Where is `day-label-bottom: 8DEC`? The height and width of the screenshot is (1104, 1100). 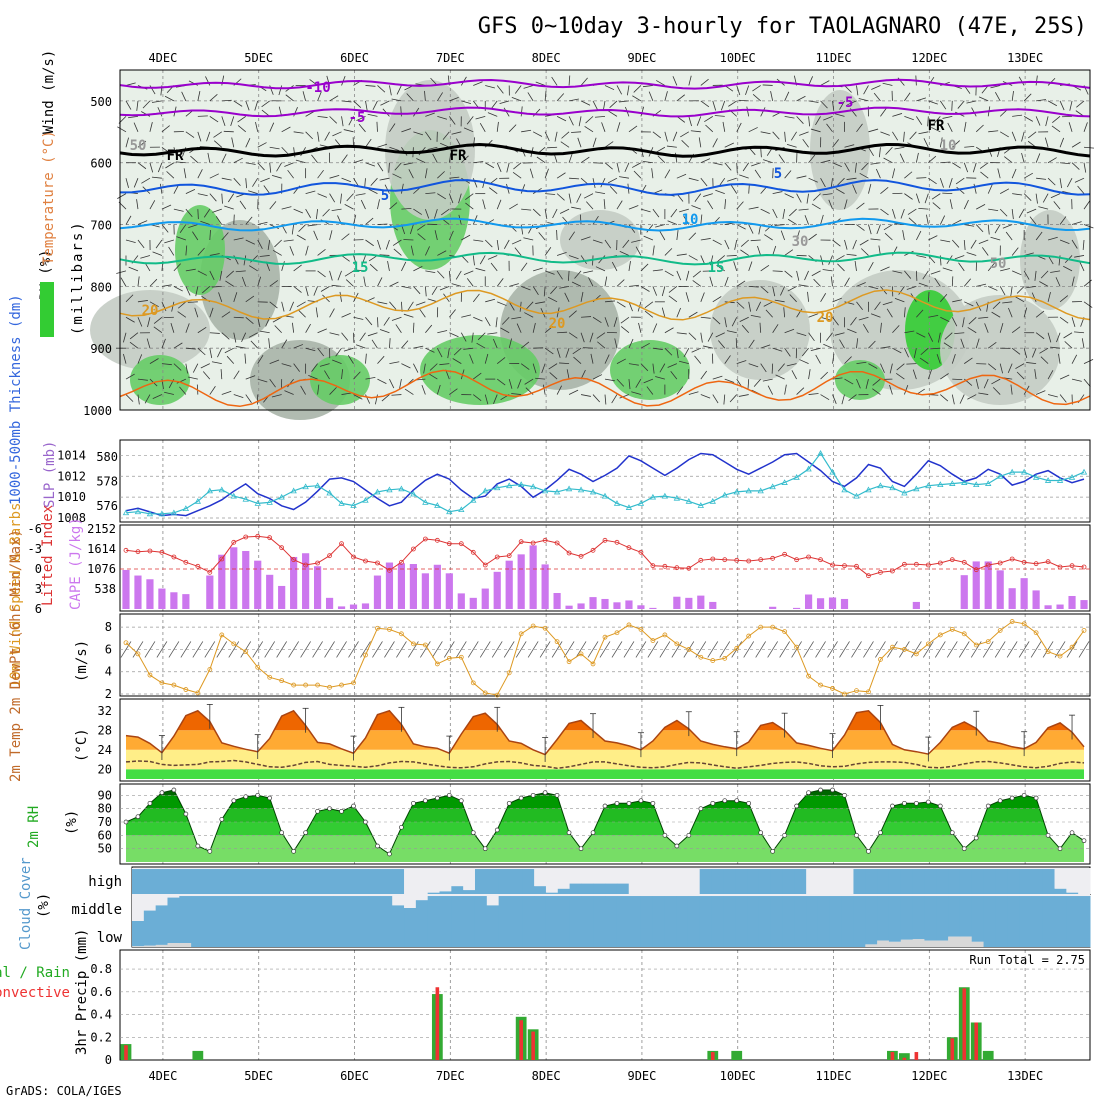
day-label-bottom: 8DEC is located at coordinates (546, 1076).